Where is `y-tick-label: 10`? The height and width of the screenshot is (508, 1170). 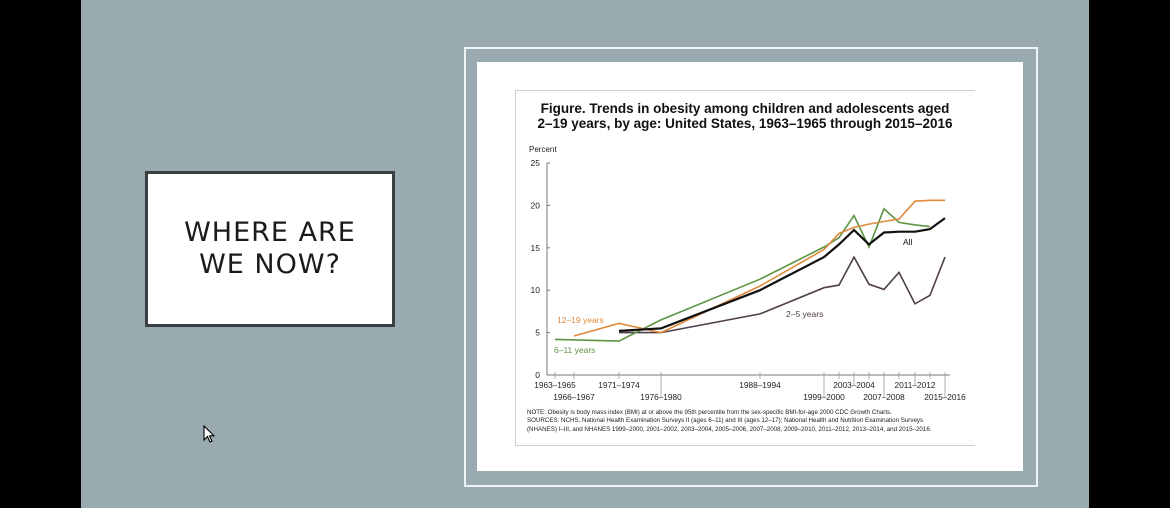 y-tick-label: 10 is located at coordinates (536, 290).